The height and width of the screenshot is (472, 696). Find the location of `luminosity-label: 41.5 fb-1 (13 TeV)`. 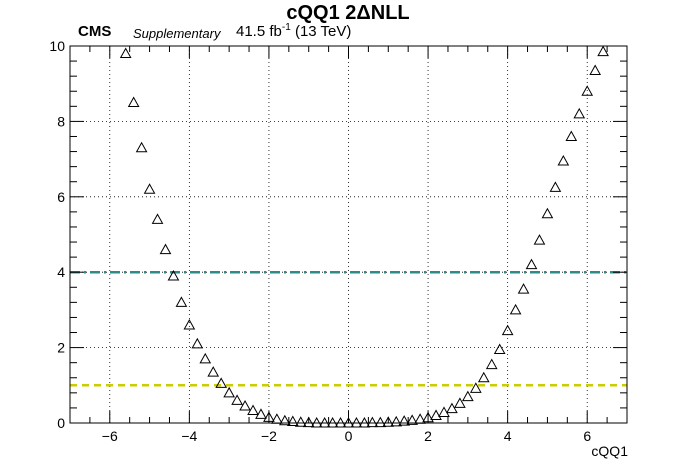

luminosity-label: 41.5 fb-1 (13 TeV) is located at coordinates (293, 31).